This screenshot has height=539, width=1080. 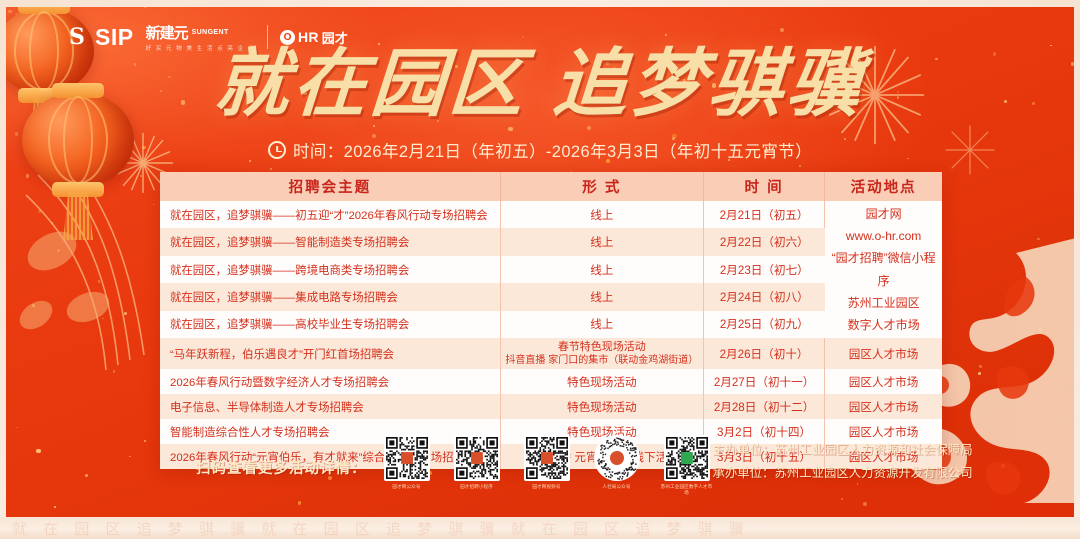 I want to click on cell-time: 2月27日（初十一）, so click(x=764, y=382).